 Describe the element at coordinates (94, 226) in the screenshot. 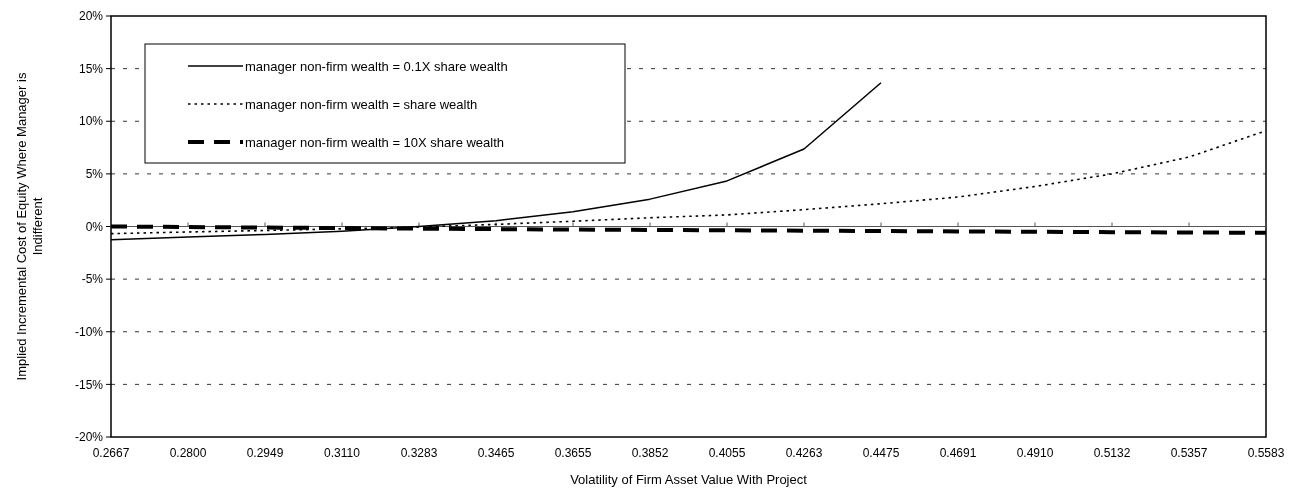

I see `y-tick-label: 0%` at that location.